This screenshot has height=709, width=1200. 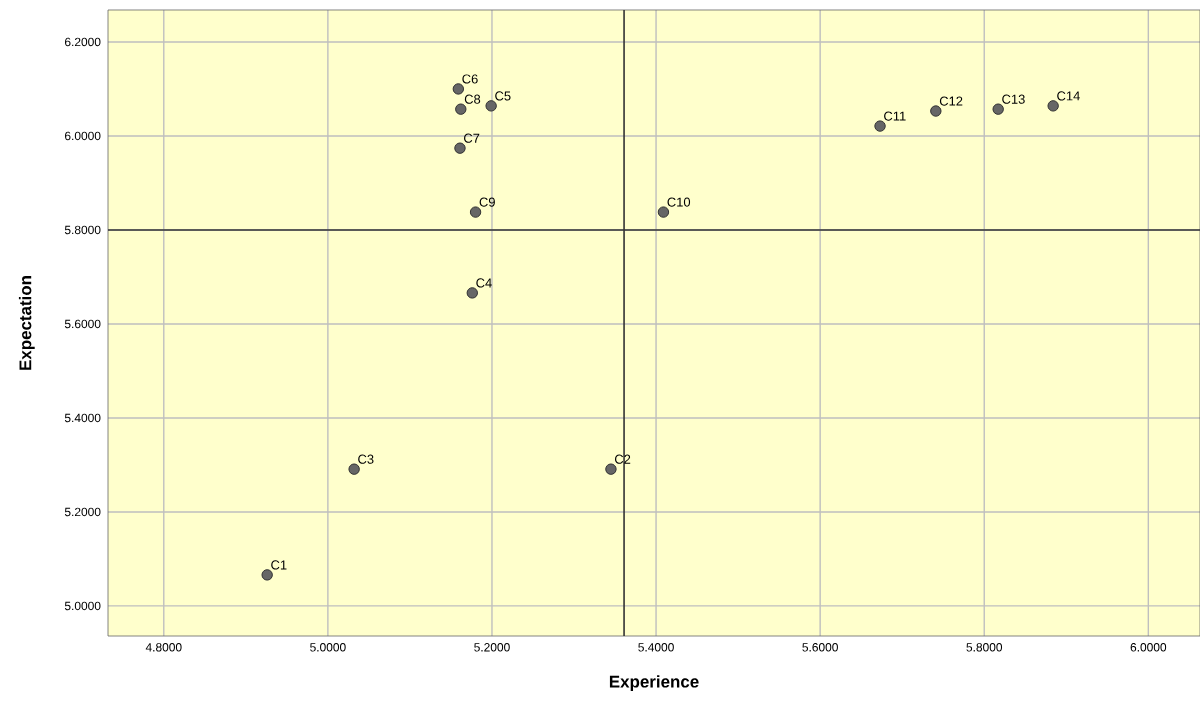 I want to click on annotation: C10, so click(x=679, y=202).